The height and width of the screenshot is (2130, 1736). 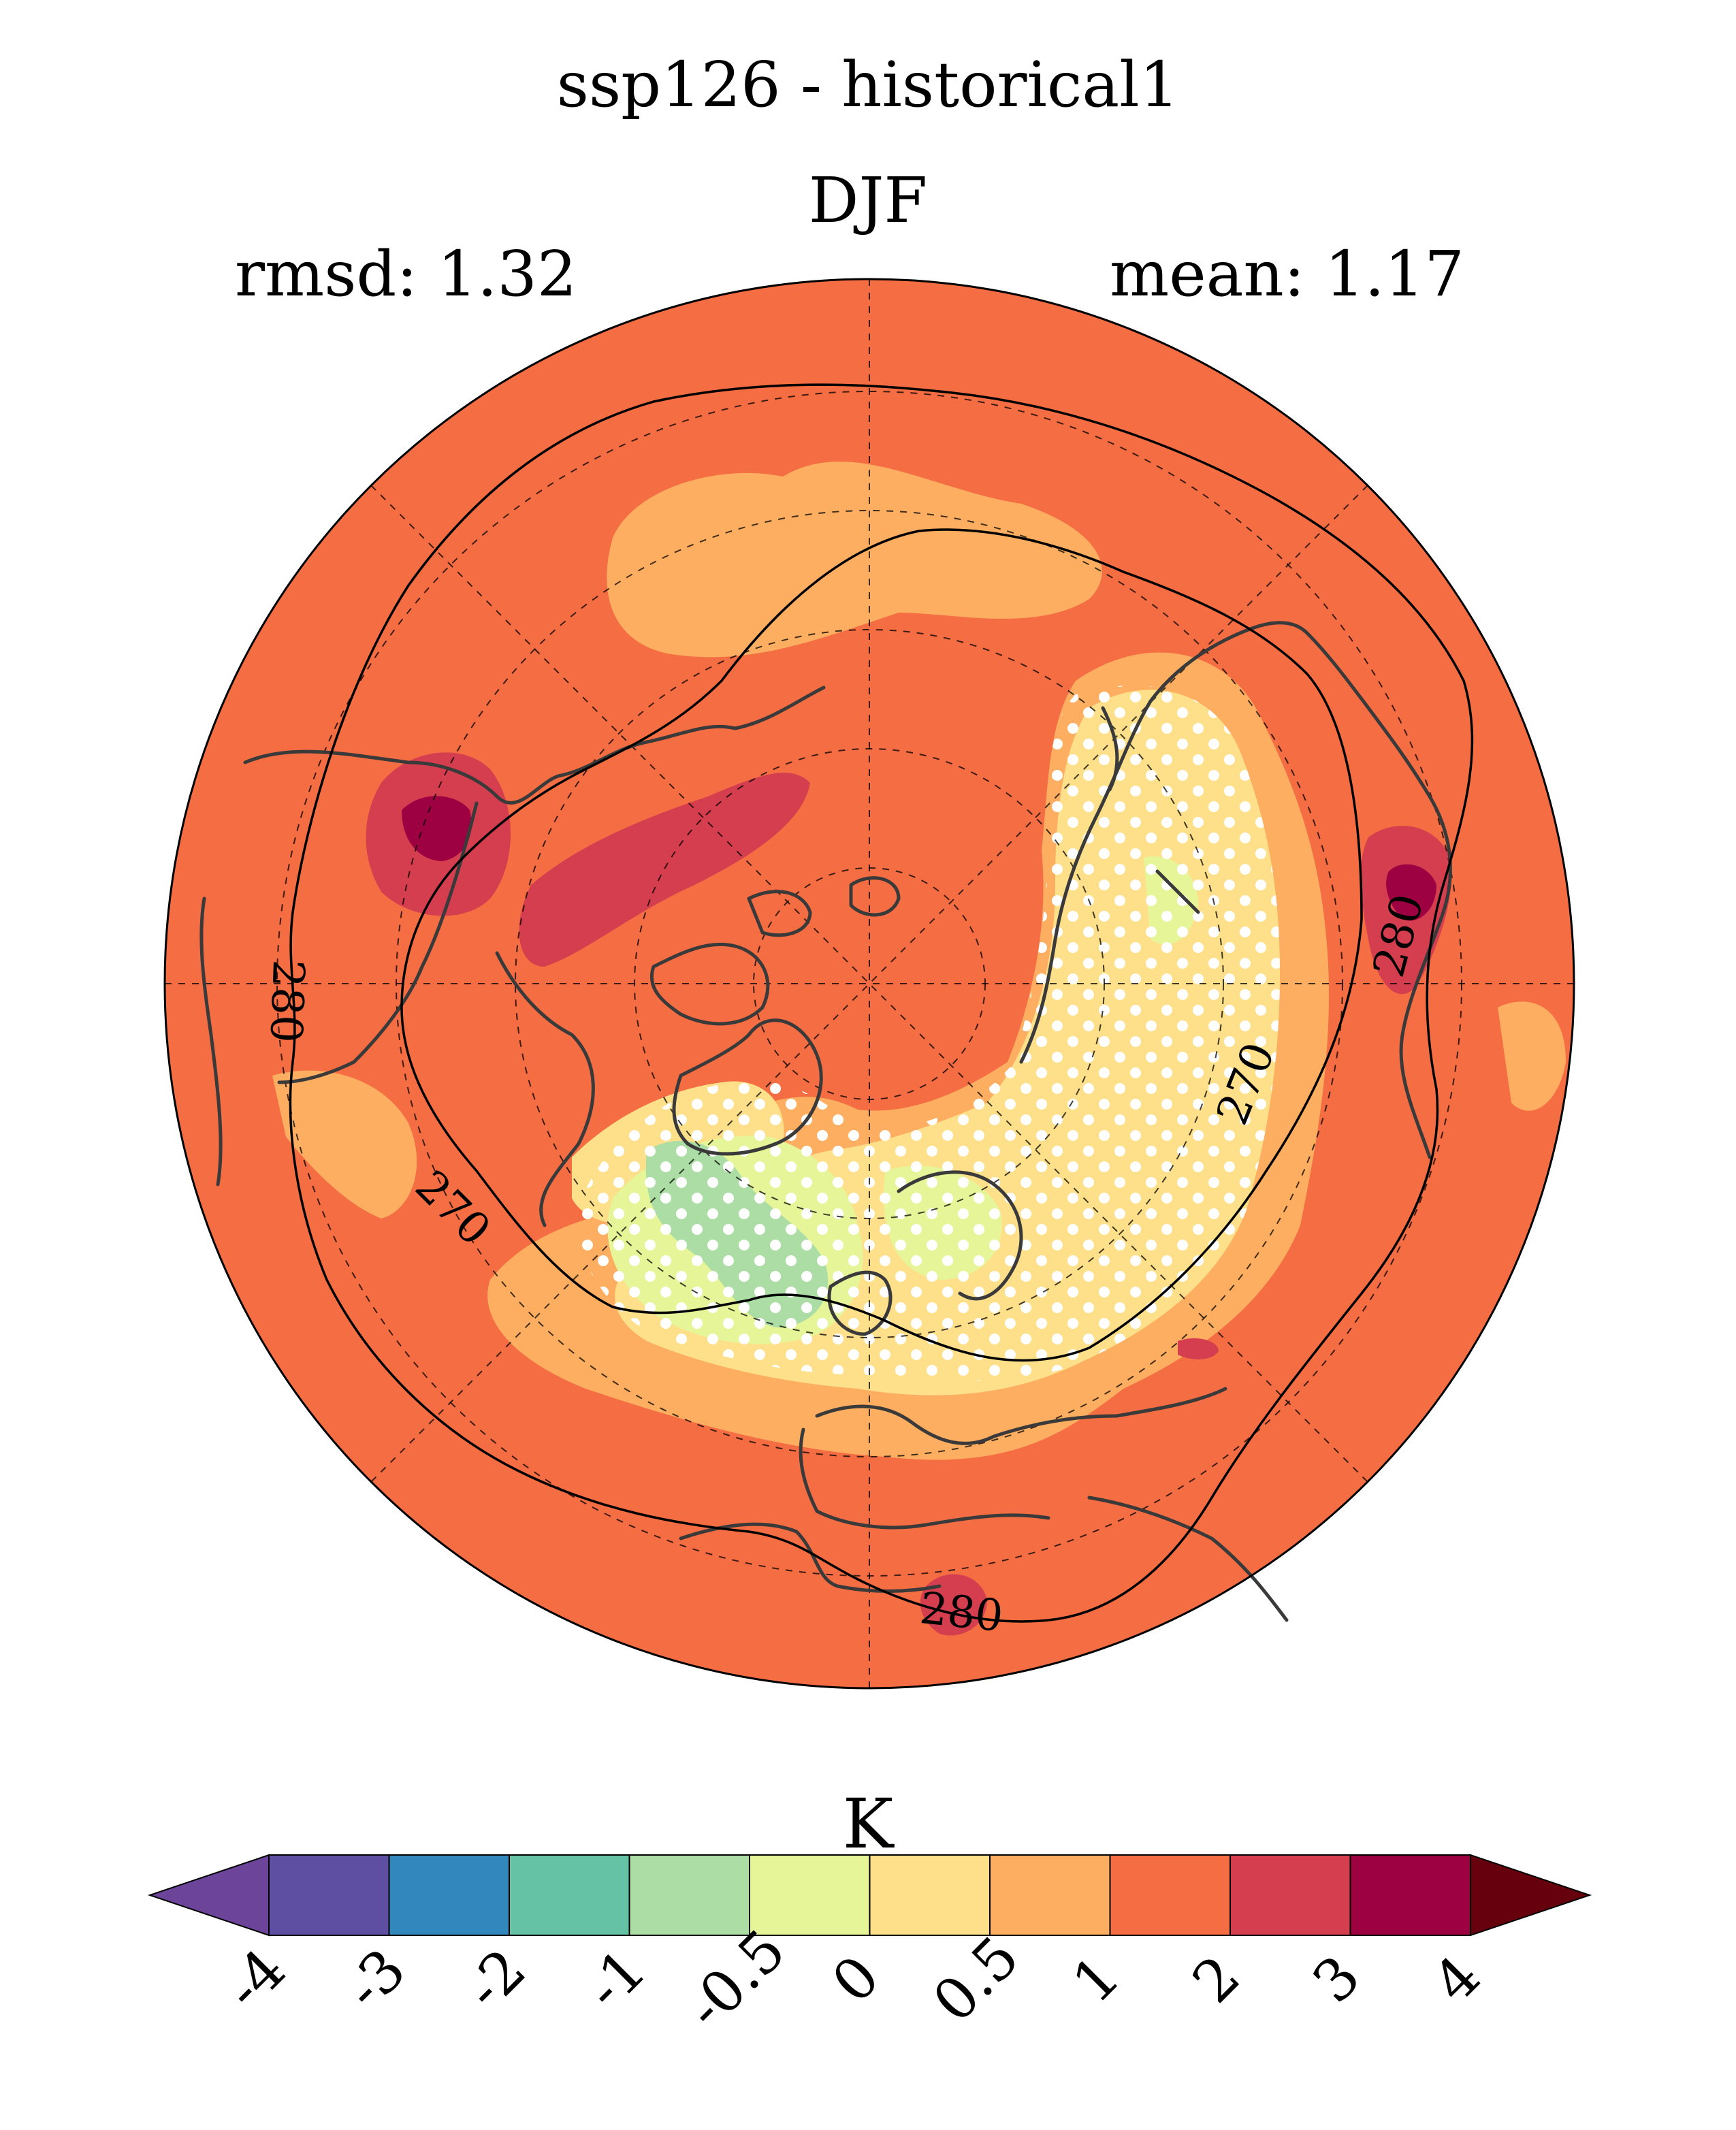 I want to click on colorbar-tick-label: -0.5, so click(x=736, y=1979).